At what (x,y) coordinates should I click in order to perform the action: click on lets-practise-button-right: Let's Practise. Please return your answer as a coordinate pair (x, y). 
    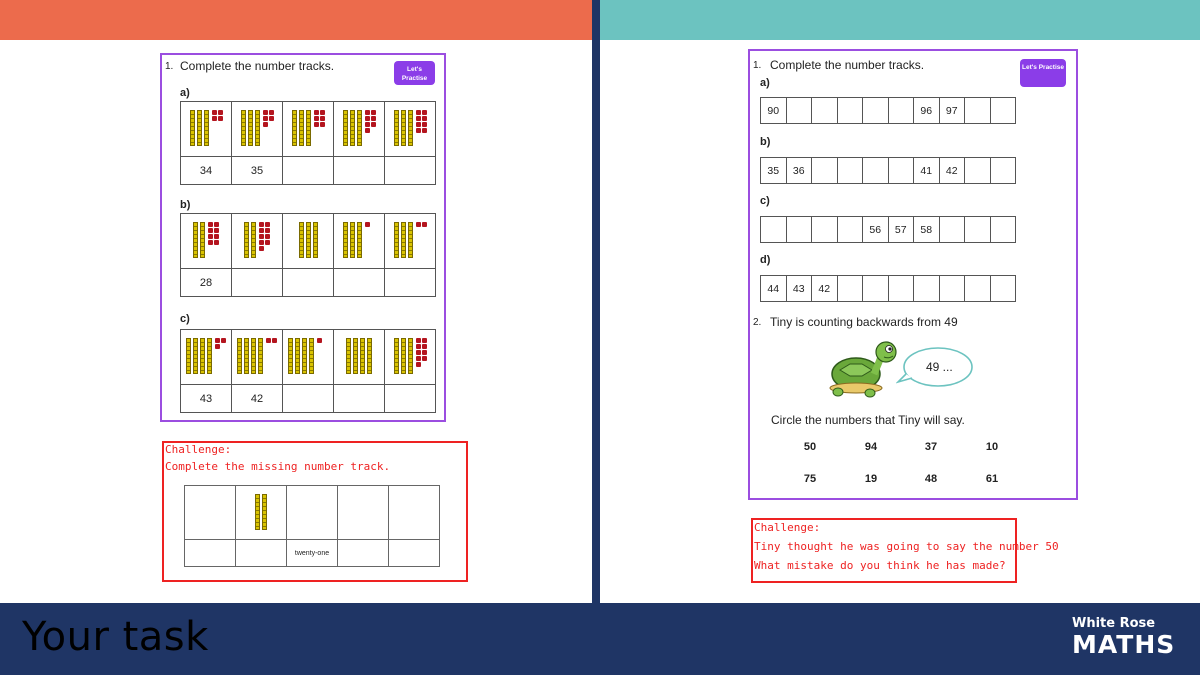
    Looking at the image, I should click on (1043, 73).